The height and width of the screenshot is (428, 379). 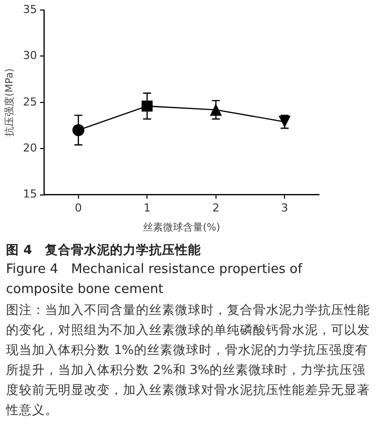 What do you see at coordinates (29, 147) in the screenshot?
I see `y-tick-label: 20` at bounding box center [29, 147].